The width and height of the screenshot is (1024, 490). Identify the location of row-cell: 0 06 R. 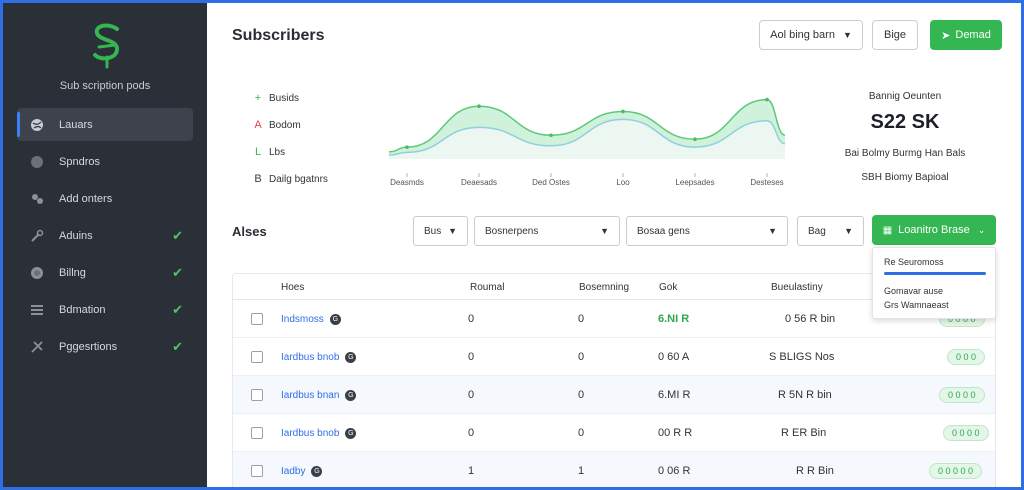
(674, 471).